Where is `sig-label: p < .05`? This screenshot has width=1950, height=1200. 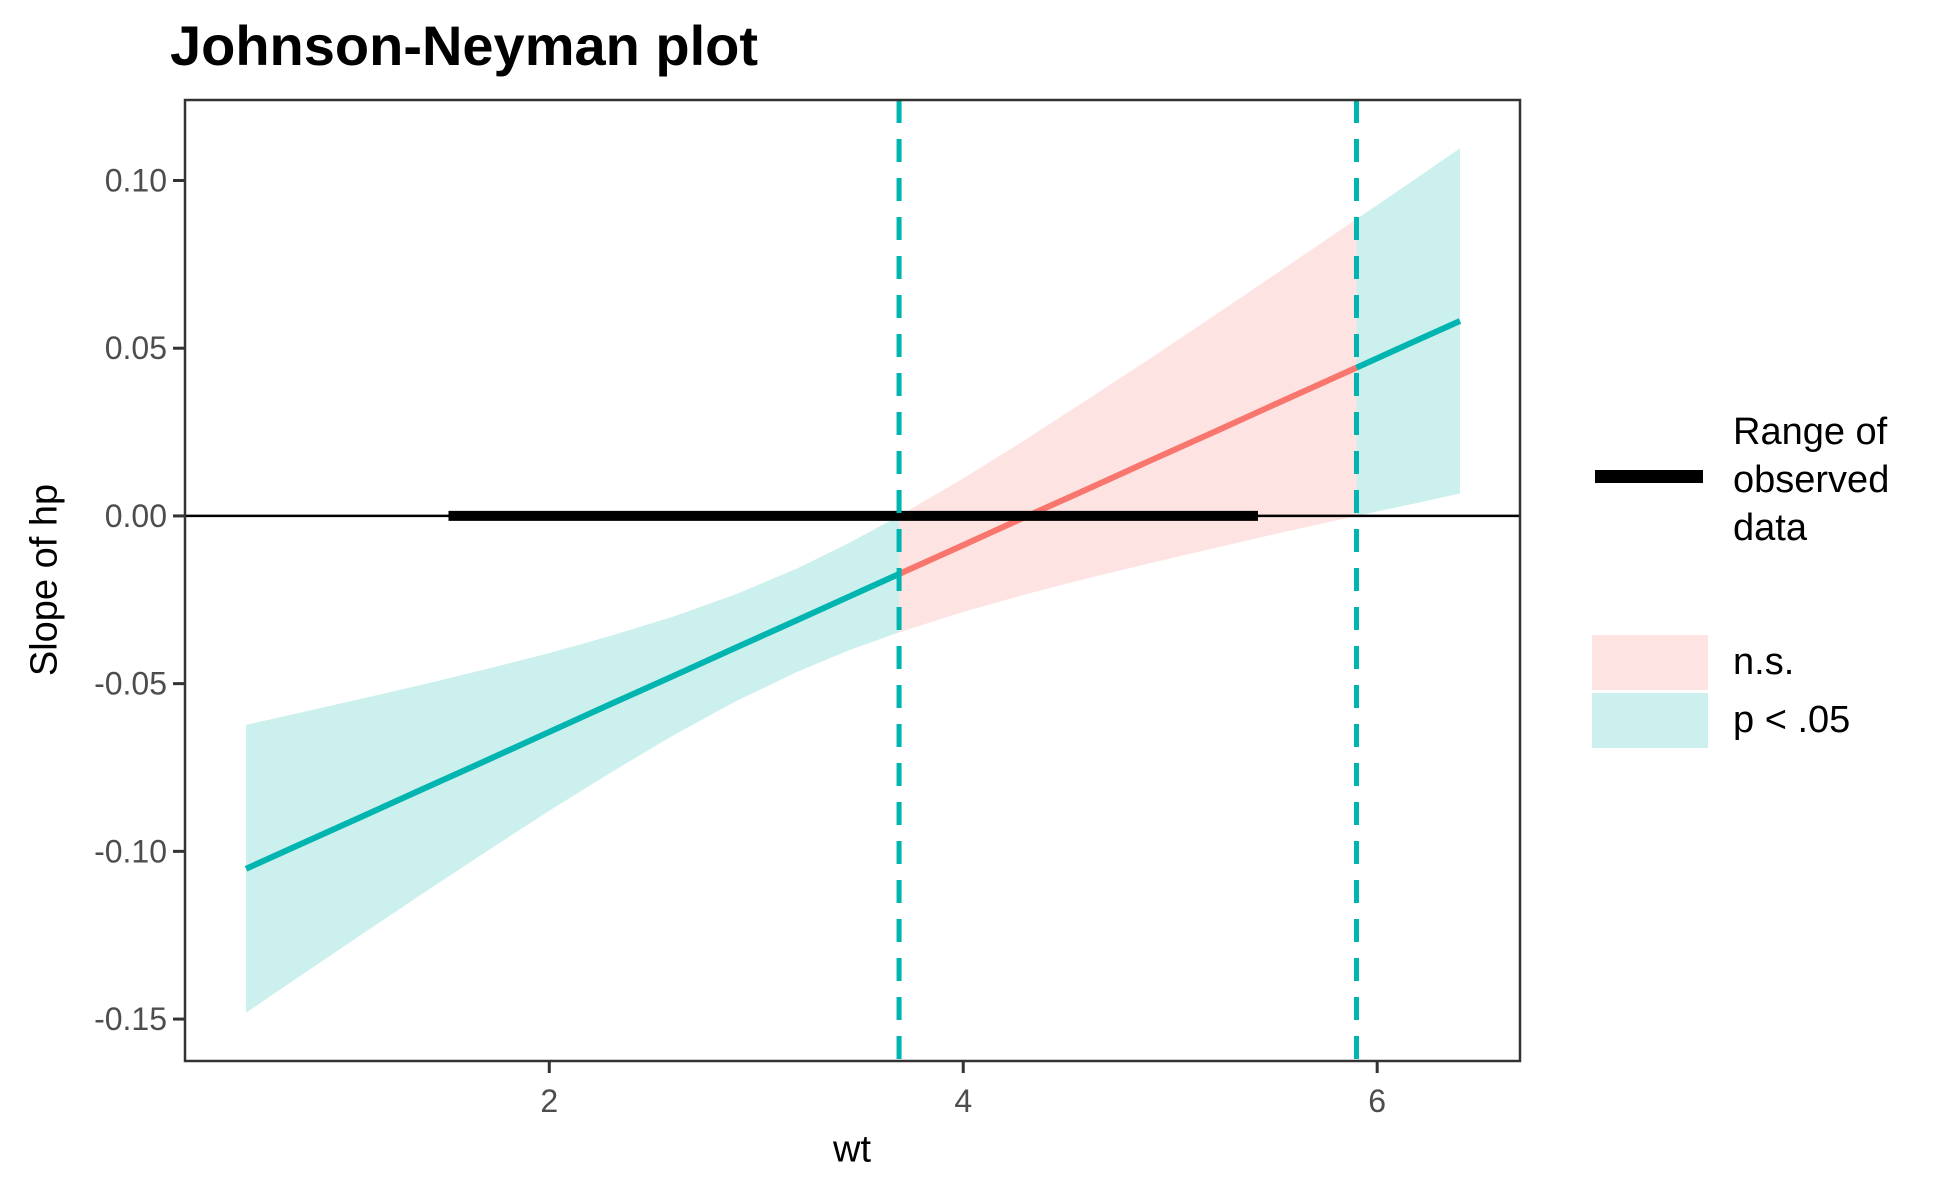 sig-label: p < .05 is located at coordinates (1792, 720).